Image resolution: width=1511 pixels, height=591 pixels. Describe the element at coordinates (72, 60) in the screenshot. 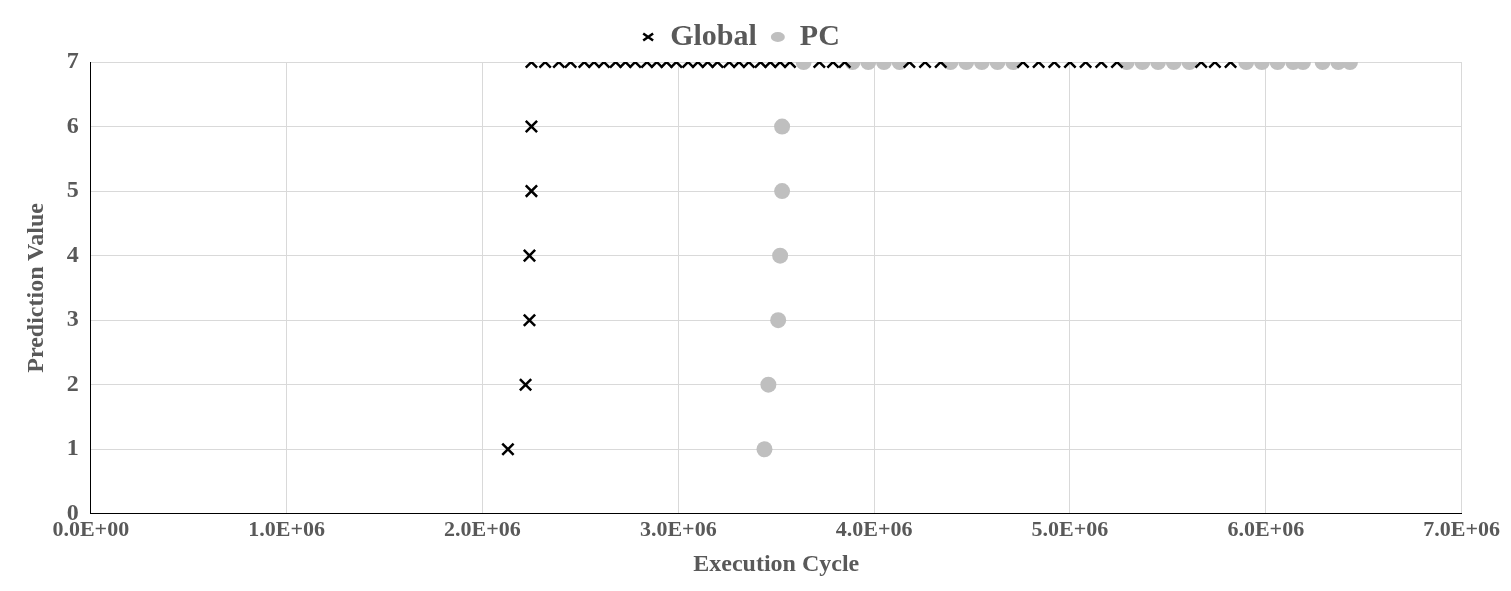

I see `y-tick-label: 7` at that location.